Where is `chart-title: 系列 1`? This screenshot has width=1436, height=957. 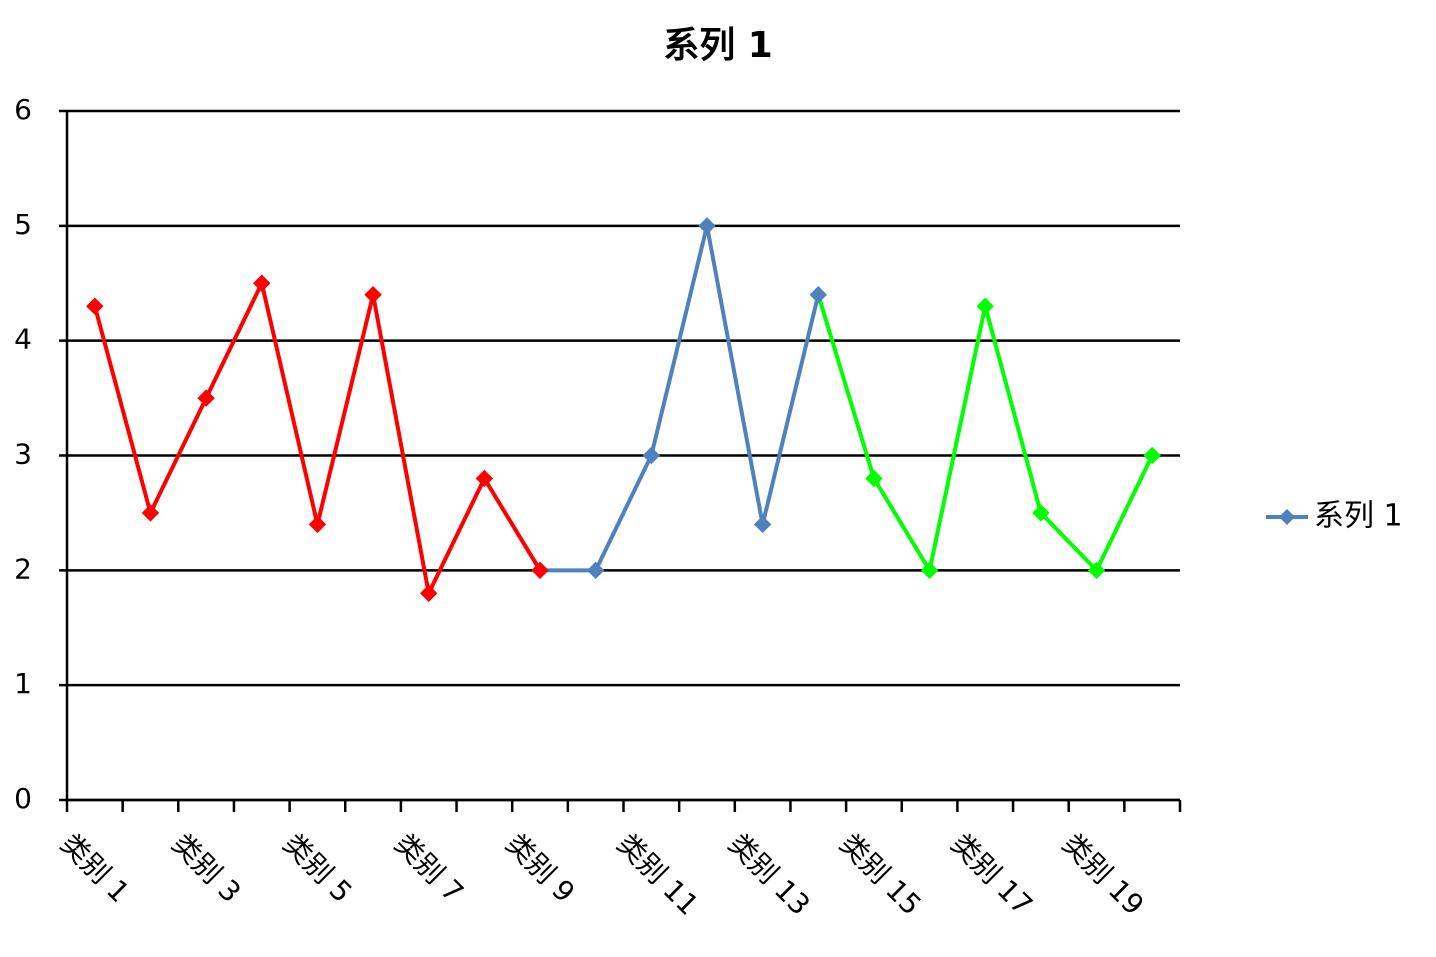
chart-title: 系列 1 is located at coordinates (718, 45).